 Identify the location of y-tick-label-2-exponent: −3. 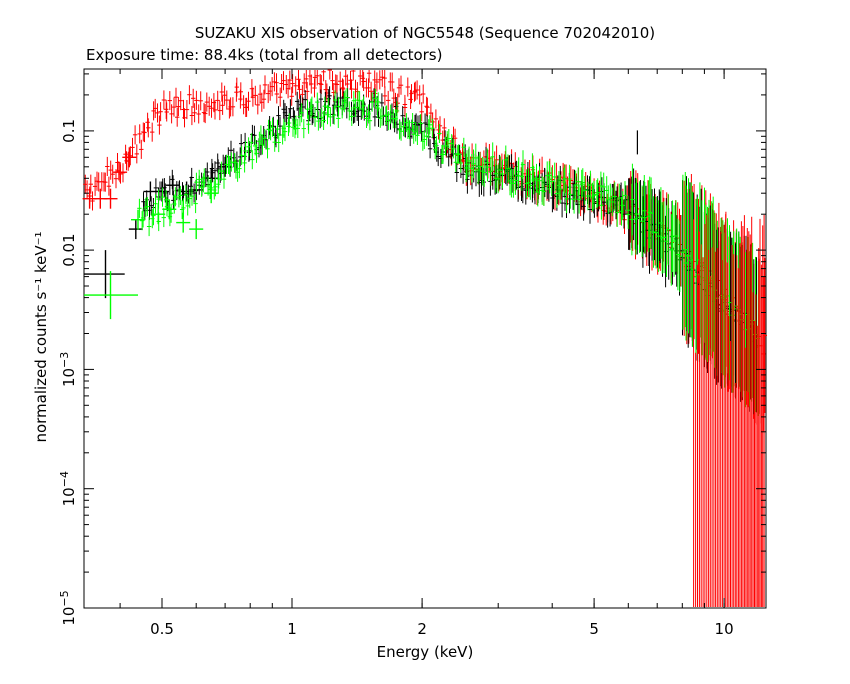
(64, 360).